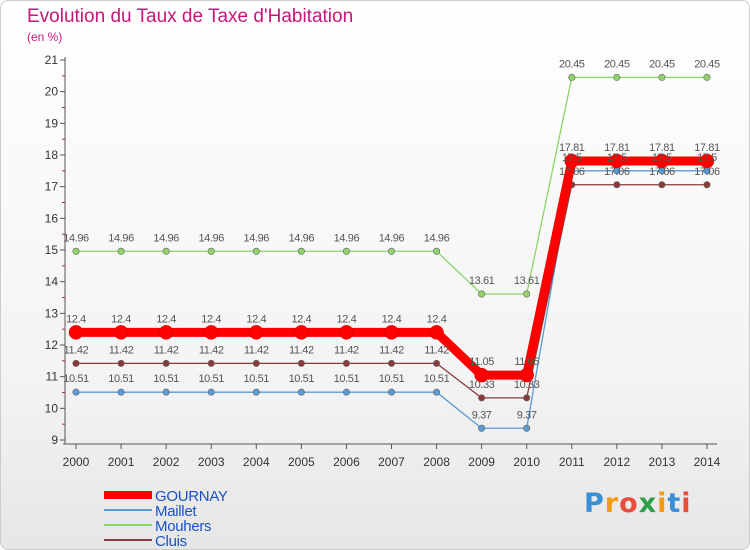 The image size is (750, 550). Describe the element at coordinates (76, 462) in the screenshot. I see `x-tick-label: 2000` at that location.